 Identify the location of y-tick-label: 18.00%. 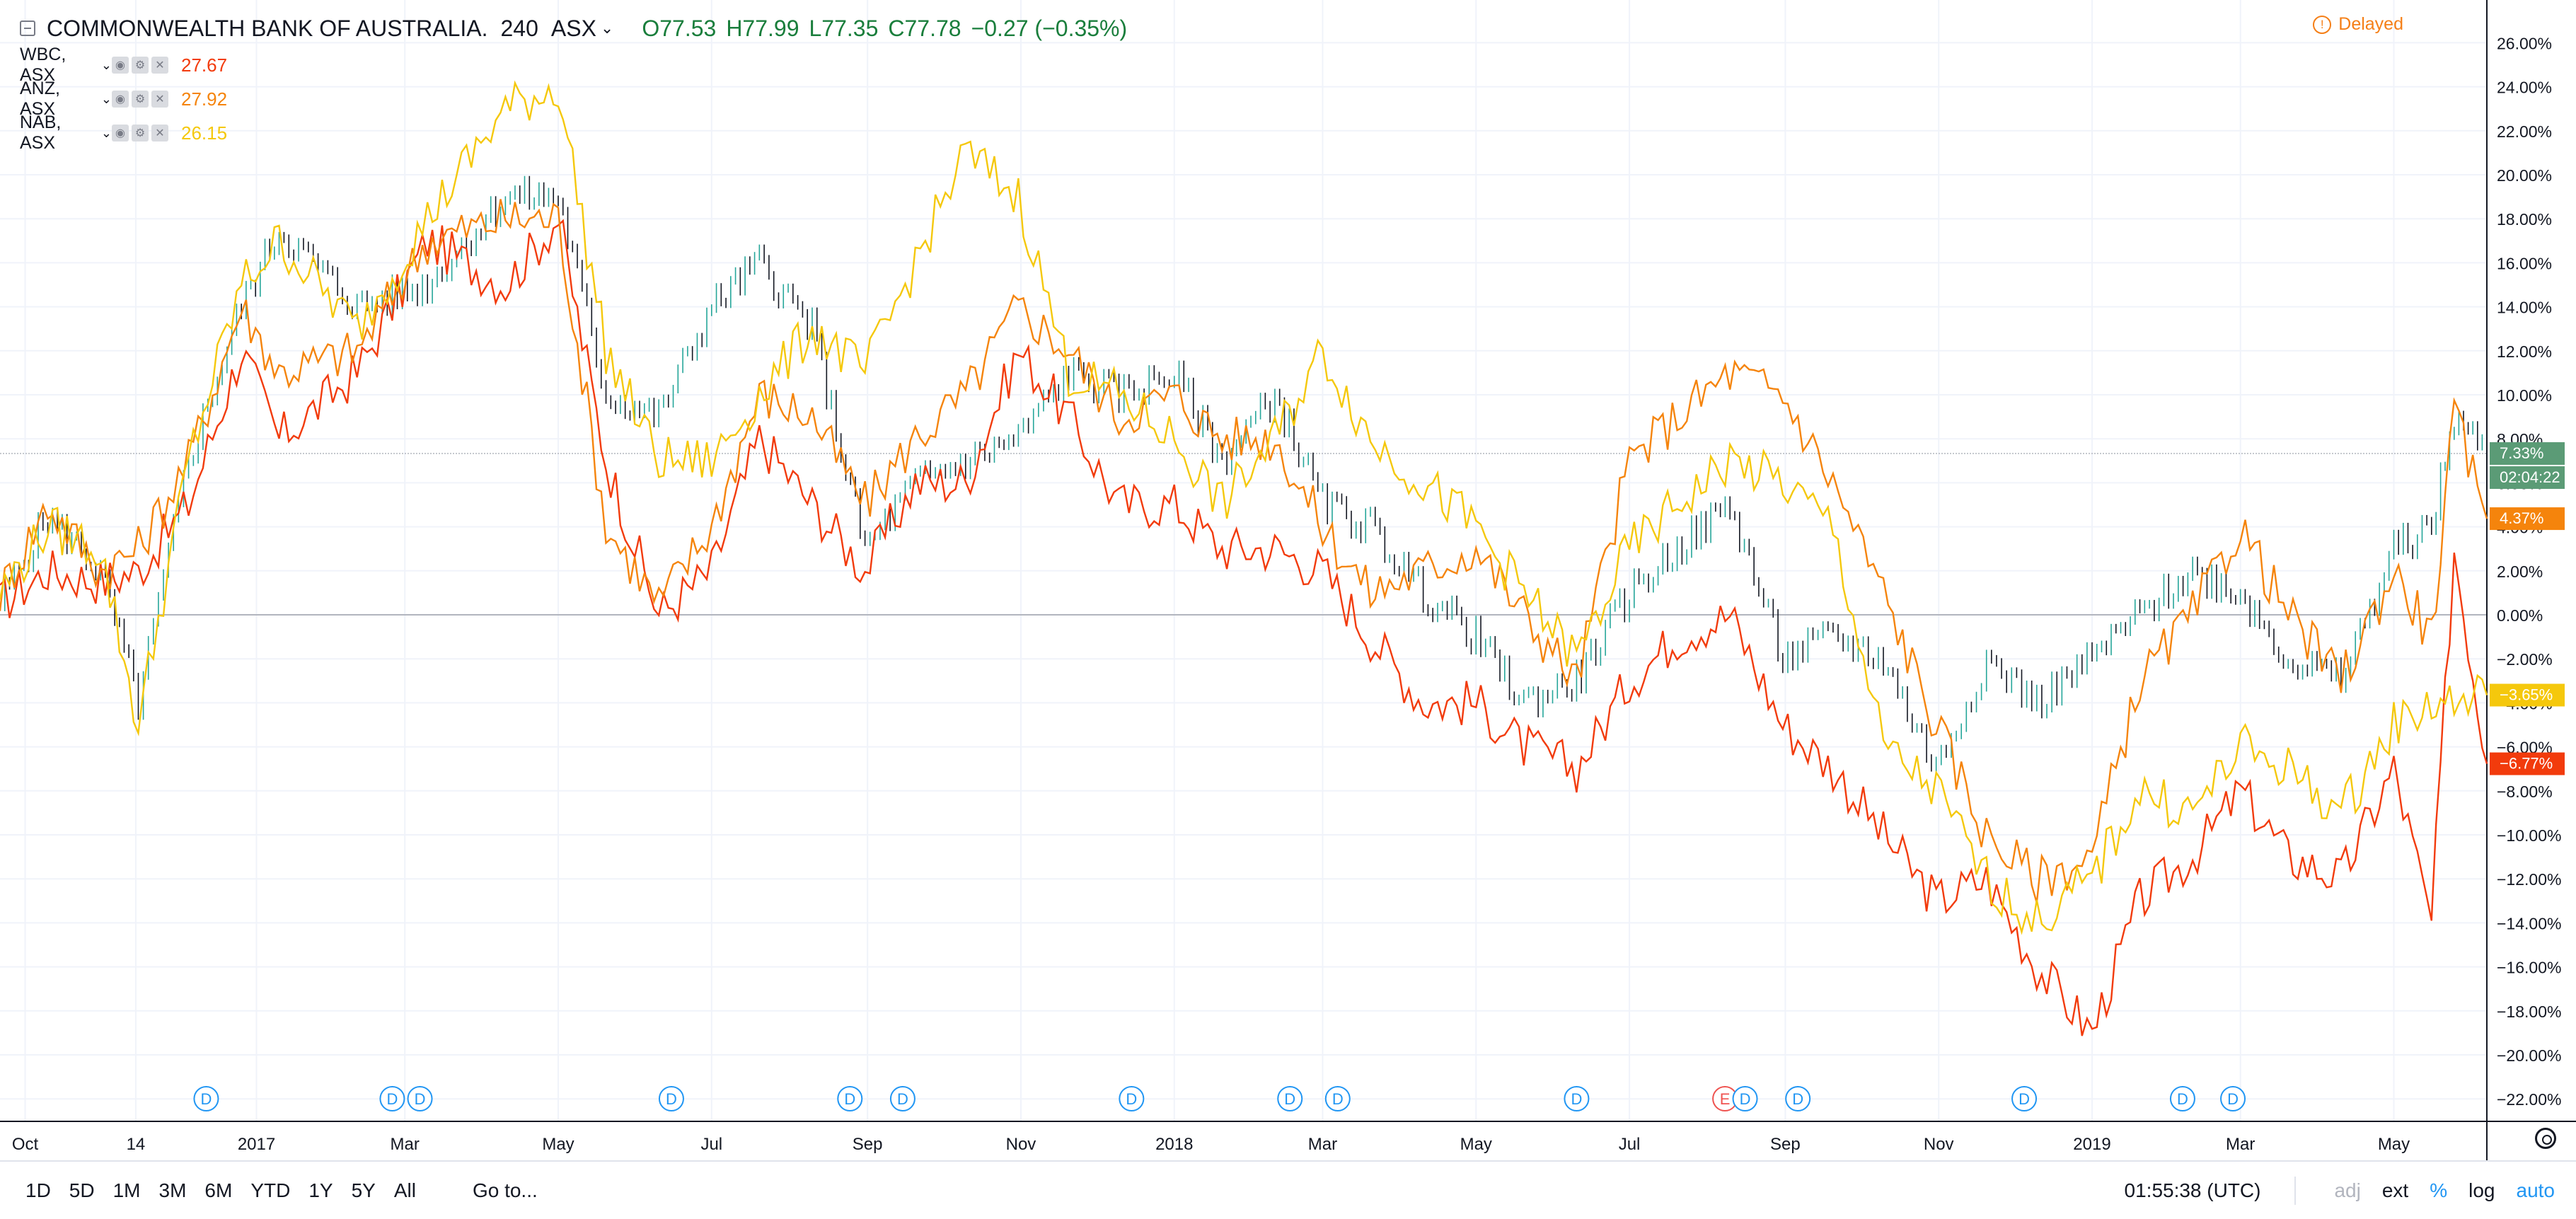
(2524, 219).